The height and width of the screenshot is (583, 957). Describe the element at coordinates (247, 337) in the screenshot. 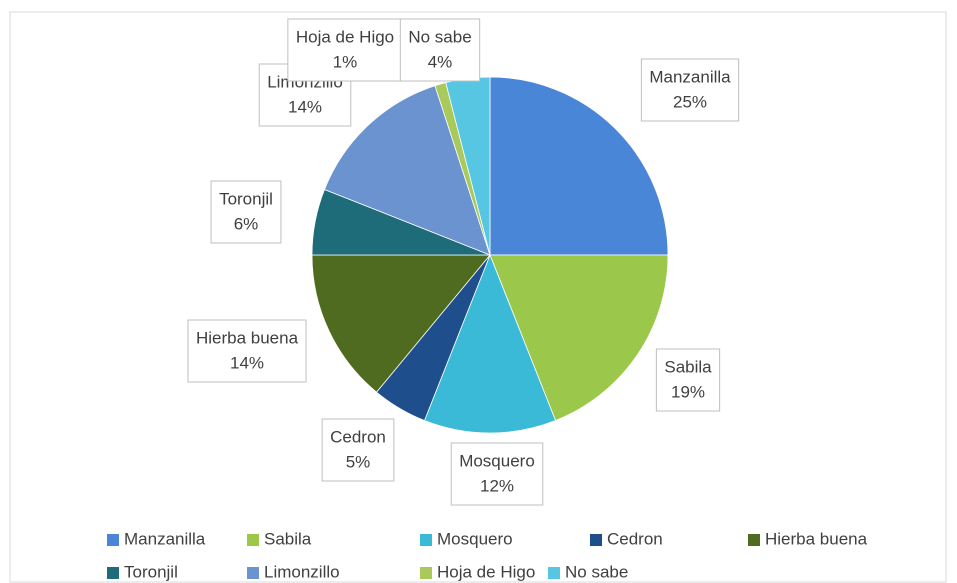

I see `label-name: Hierba buena` at that location.